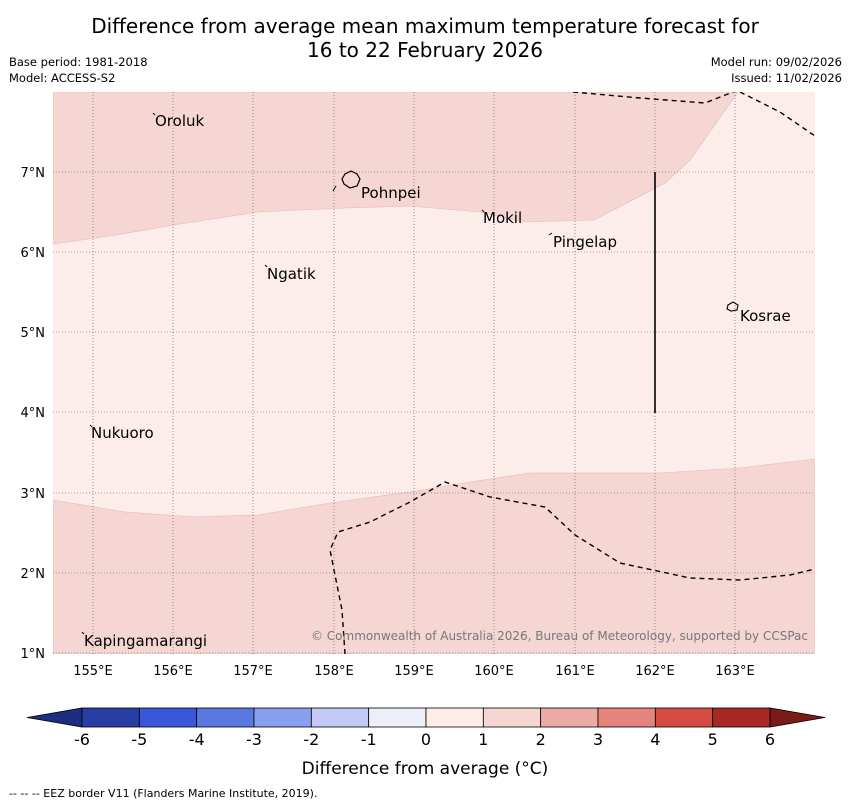 Image resolution: width=850 pixels, height=804 pixels. Describe the element at coordinates (33, 173) in the screenshot. I see `lat-tick-label: 7°N` at that location.